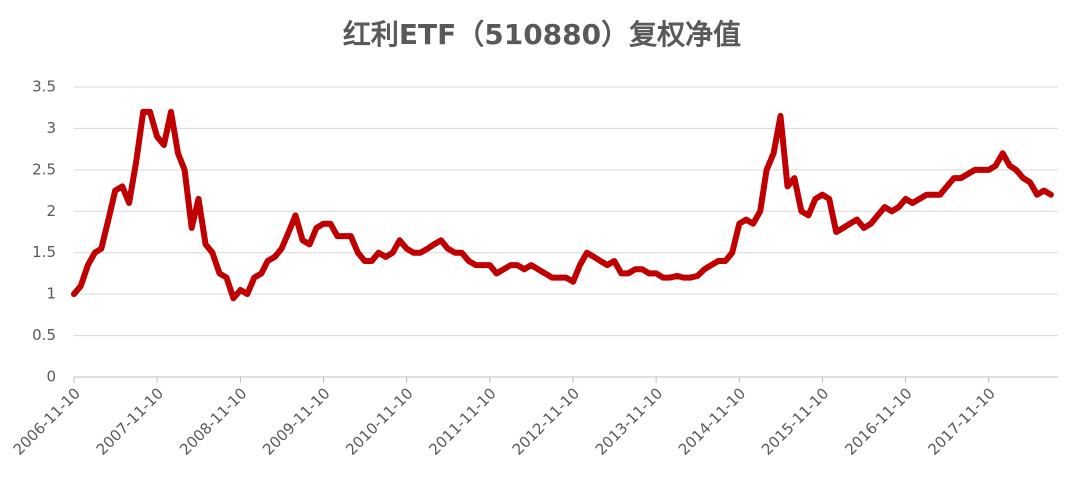  I want to click on y-tick-label: 2.5, so click(44, 169).